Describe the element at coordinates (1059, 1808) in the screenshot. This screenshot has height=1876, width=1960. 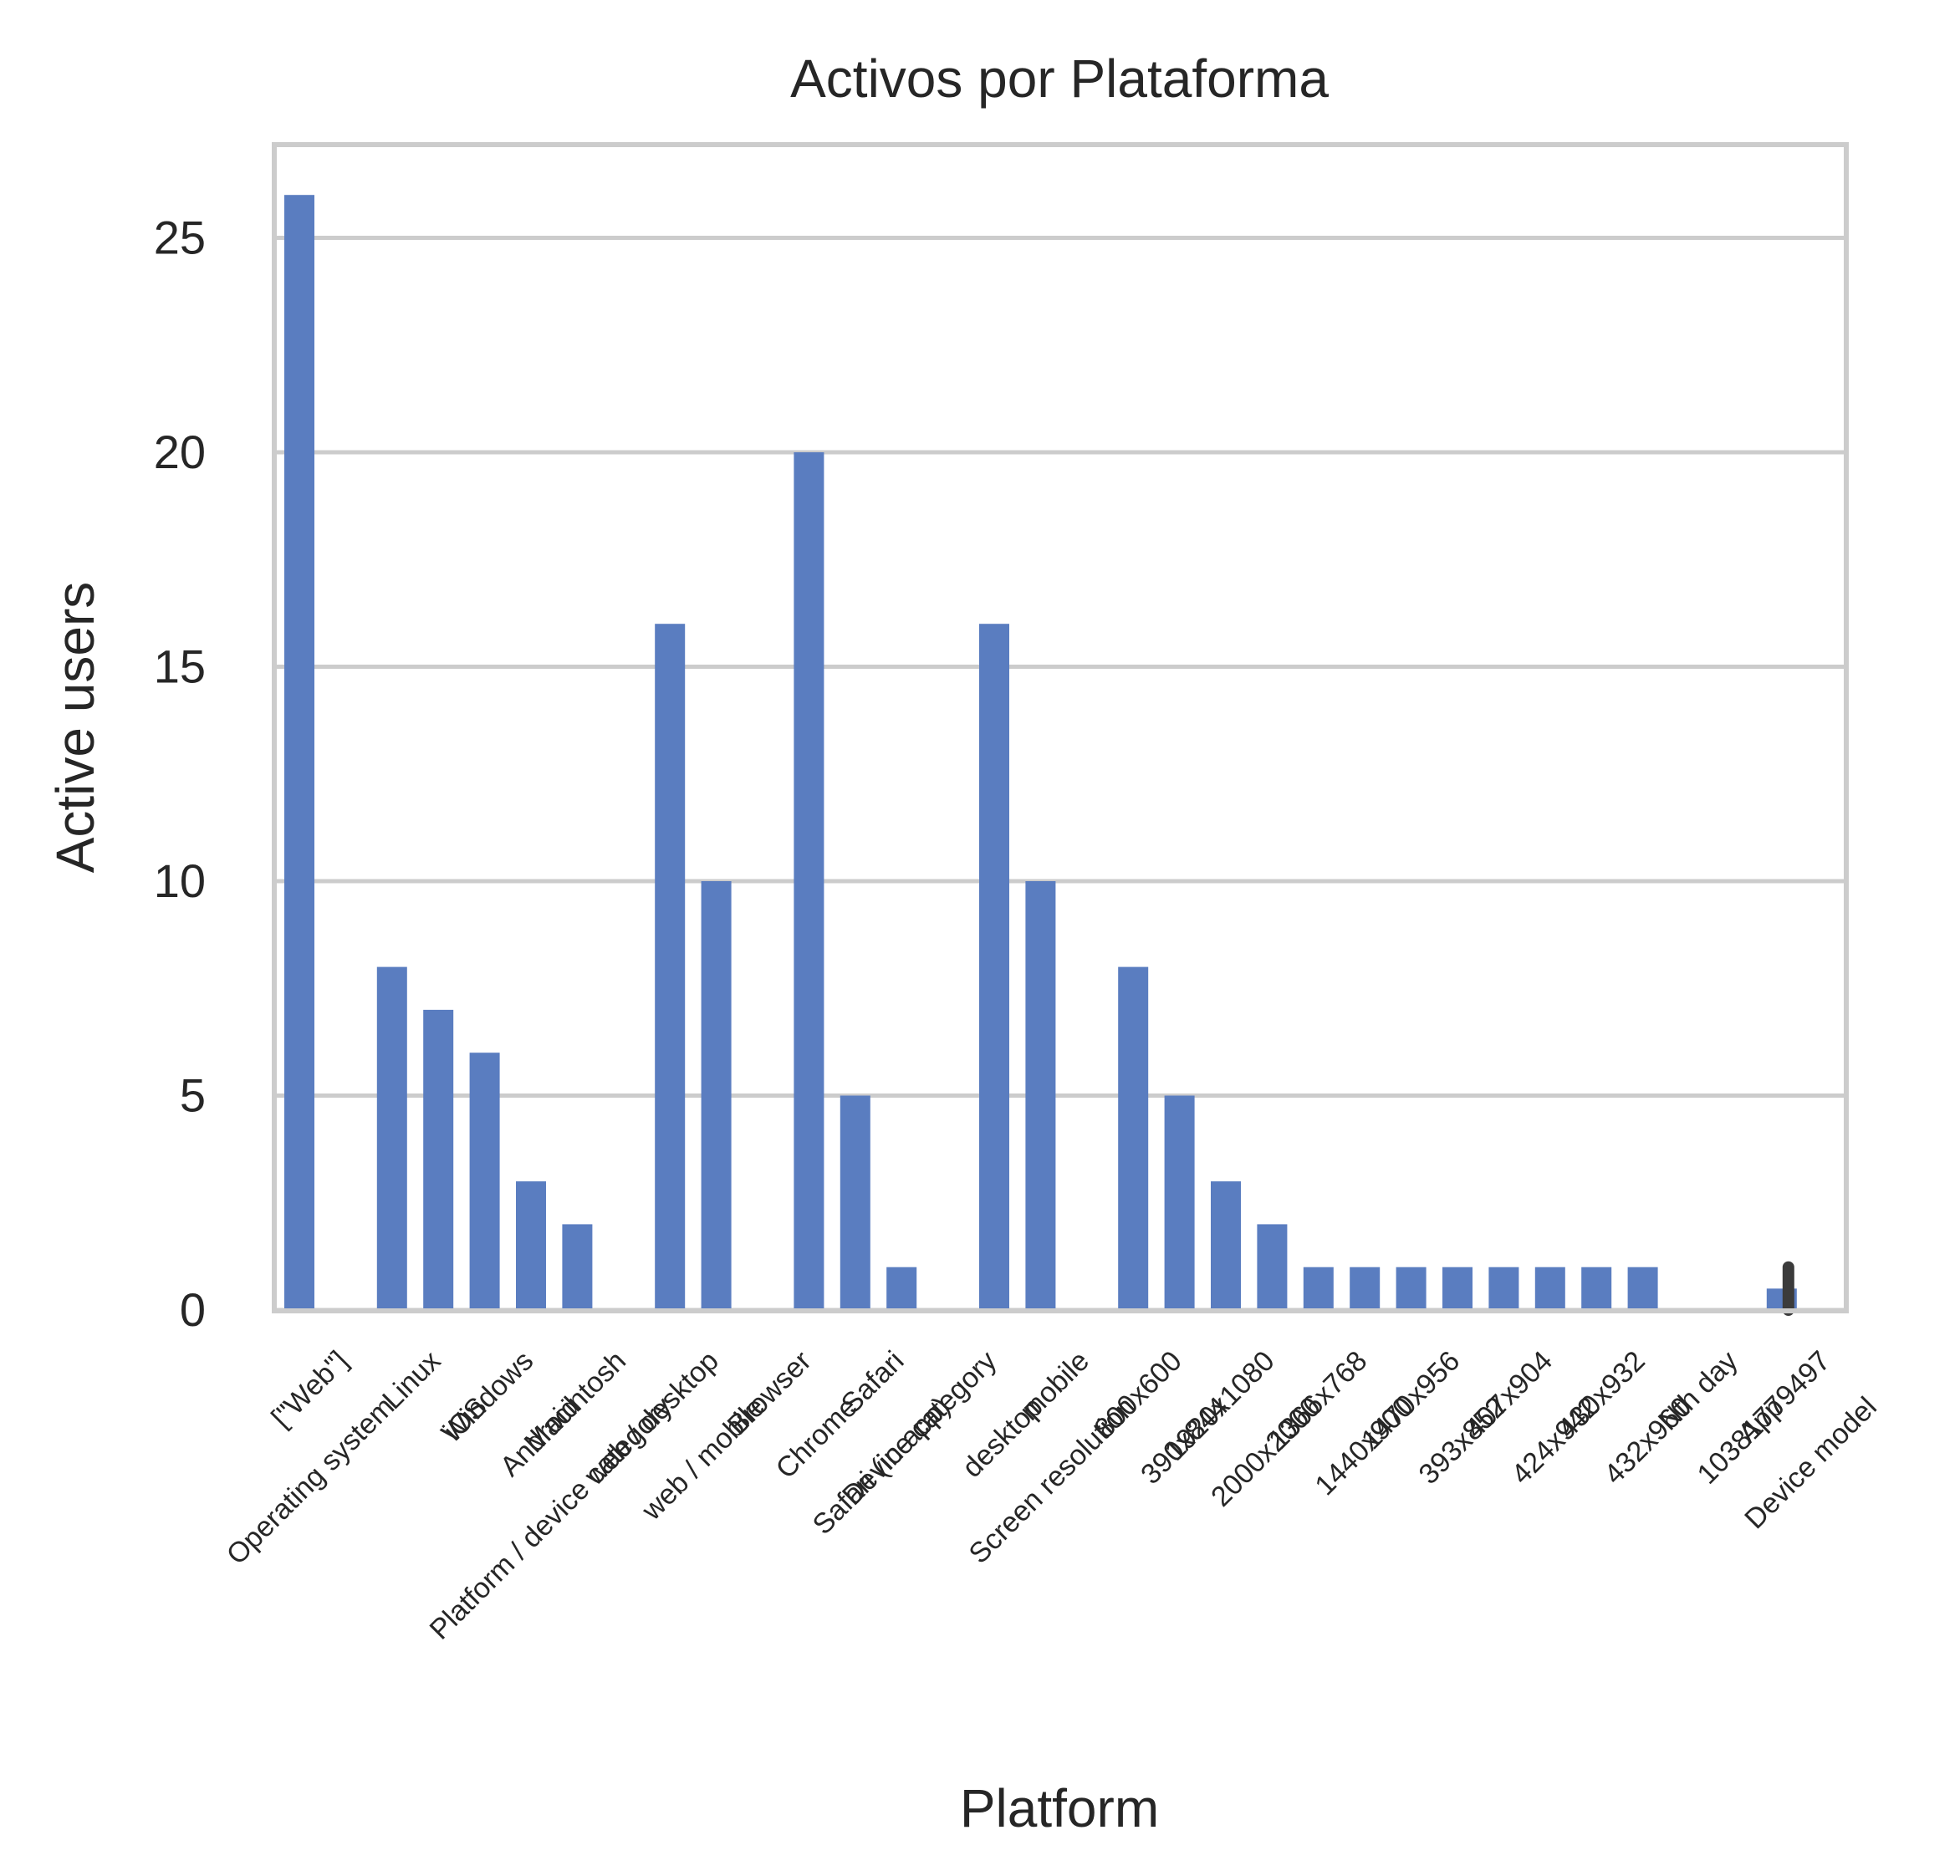
I see `x-axis-label: Platform` at that location.